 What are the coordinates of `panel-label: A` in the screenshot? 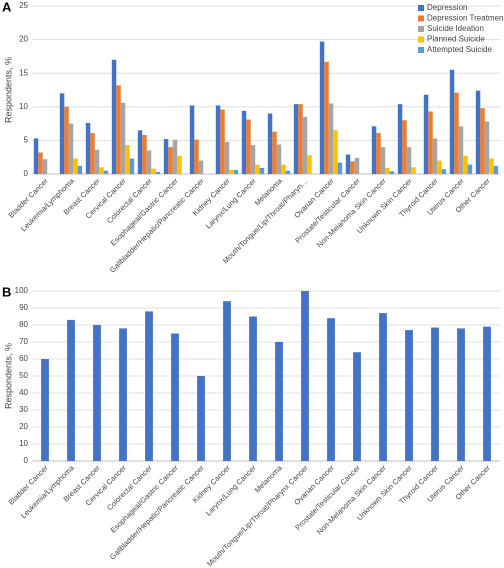 It's located at (7, 7).